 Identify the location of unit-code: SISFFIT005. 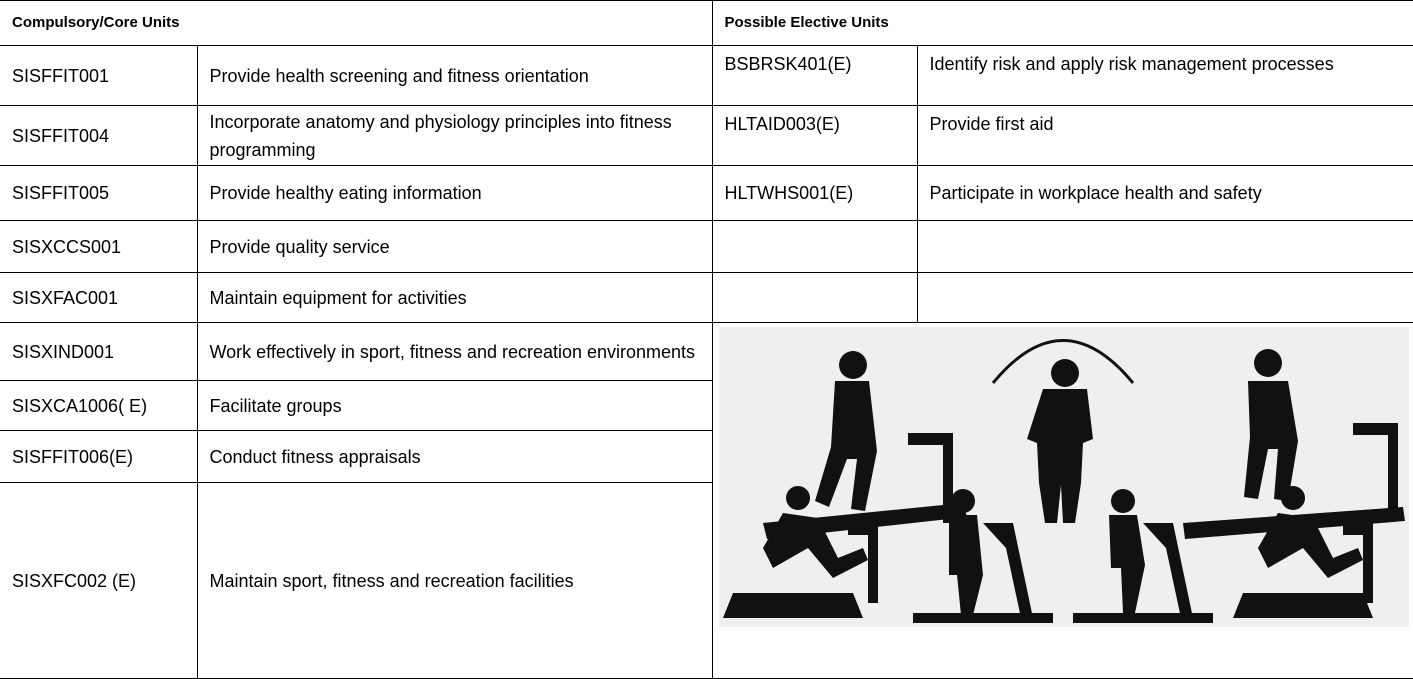
(99, 193).